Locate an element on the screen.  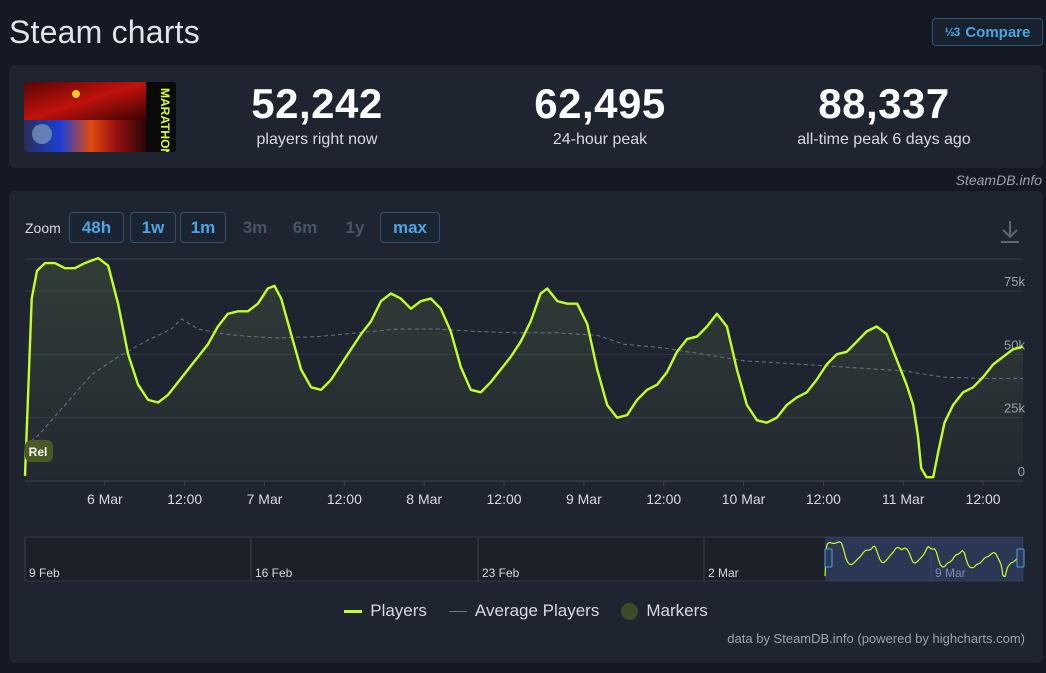
x-tick-label: 7 Mar is located at coordinates (265, 499).